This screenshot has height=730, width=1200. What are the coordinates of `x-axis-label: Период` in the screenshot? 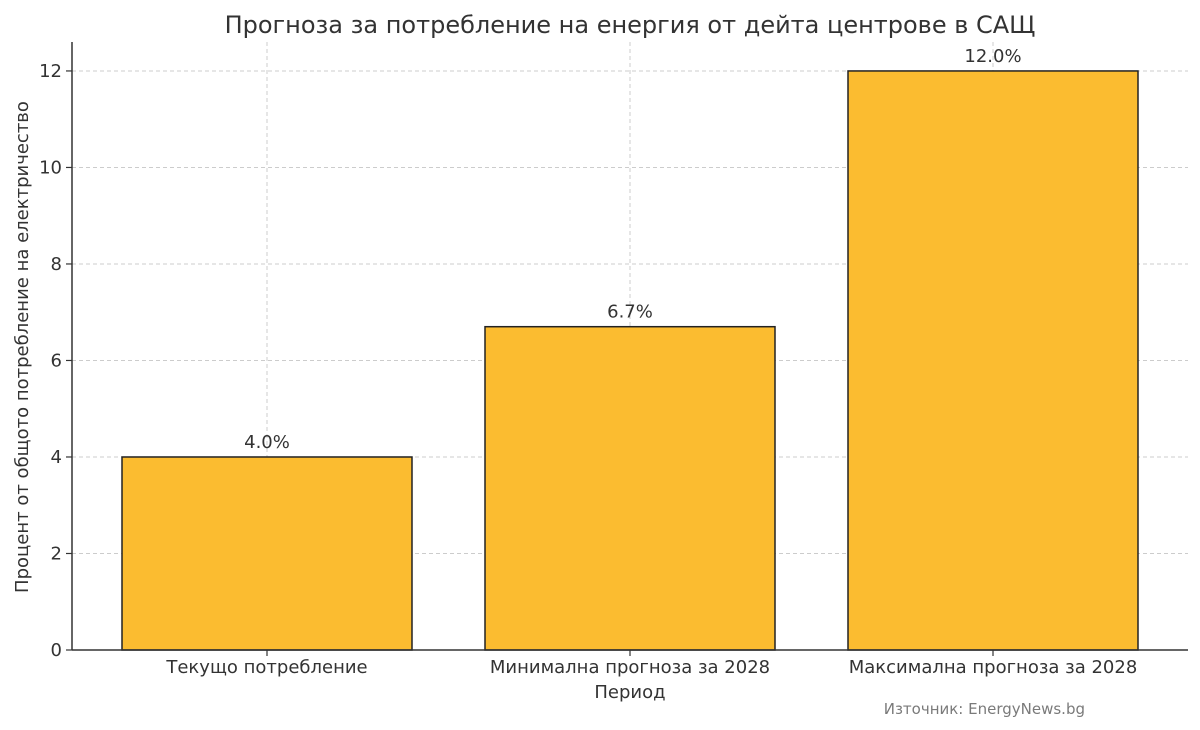 It's located at (629, 692).